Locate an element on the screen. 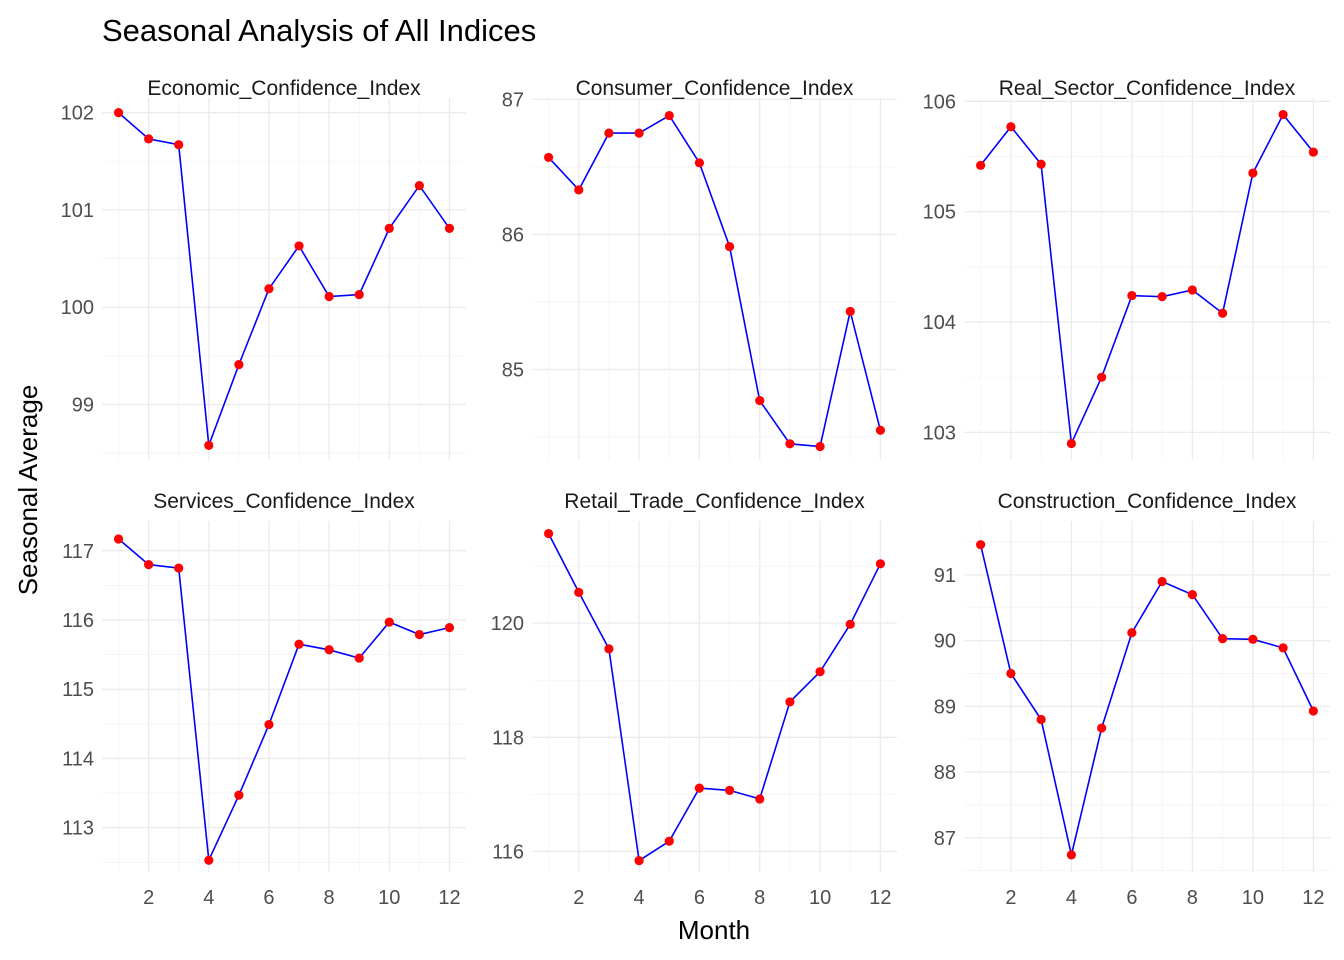  x-tick-label: 6 is located at coordinates (699, 898).